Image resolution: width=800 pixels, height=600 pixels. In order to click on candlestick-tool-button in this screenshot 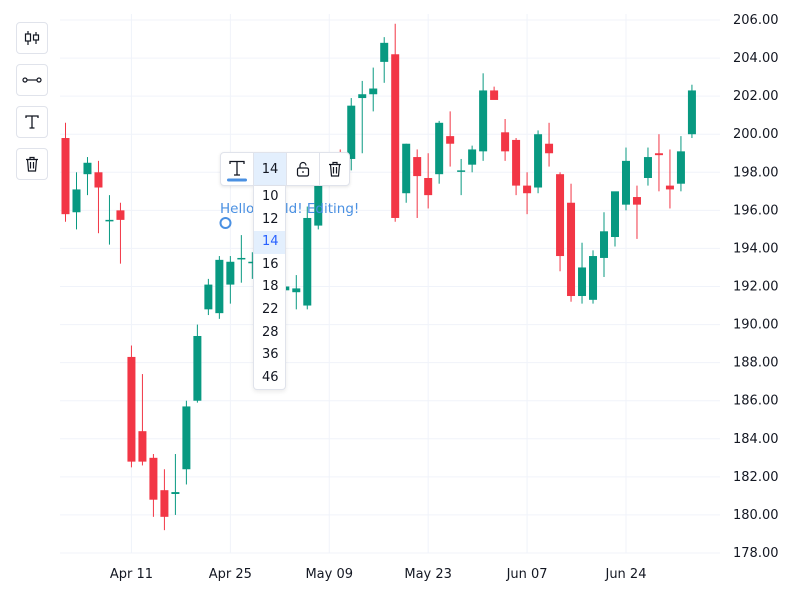, I will do `click(32, 38)`.